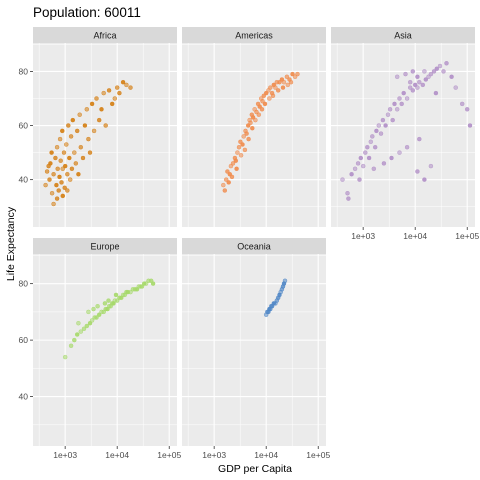 The height and width of the screenshot is (480, 480). What do you see at coordinates (104, 36) in the screenshot?
I see `strip-label-africa: Africa` at bounding box center [104, 36].